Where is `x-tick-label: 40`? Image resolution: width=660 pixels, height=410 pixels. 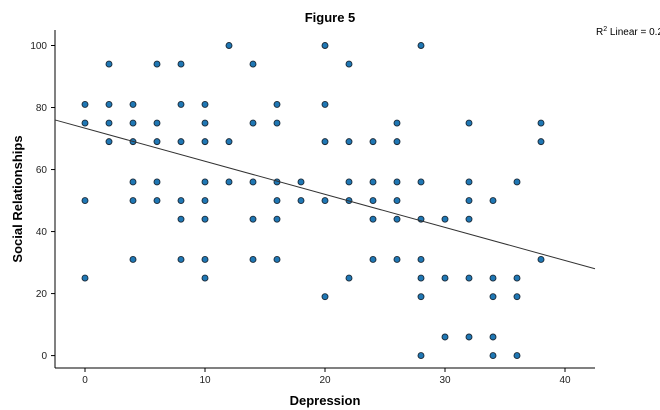 x-tick-label: 40 is located at coordinates (565, 380).